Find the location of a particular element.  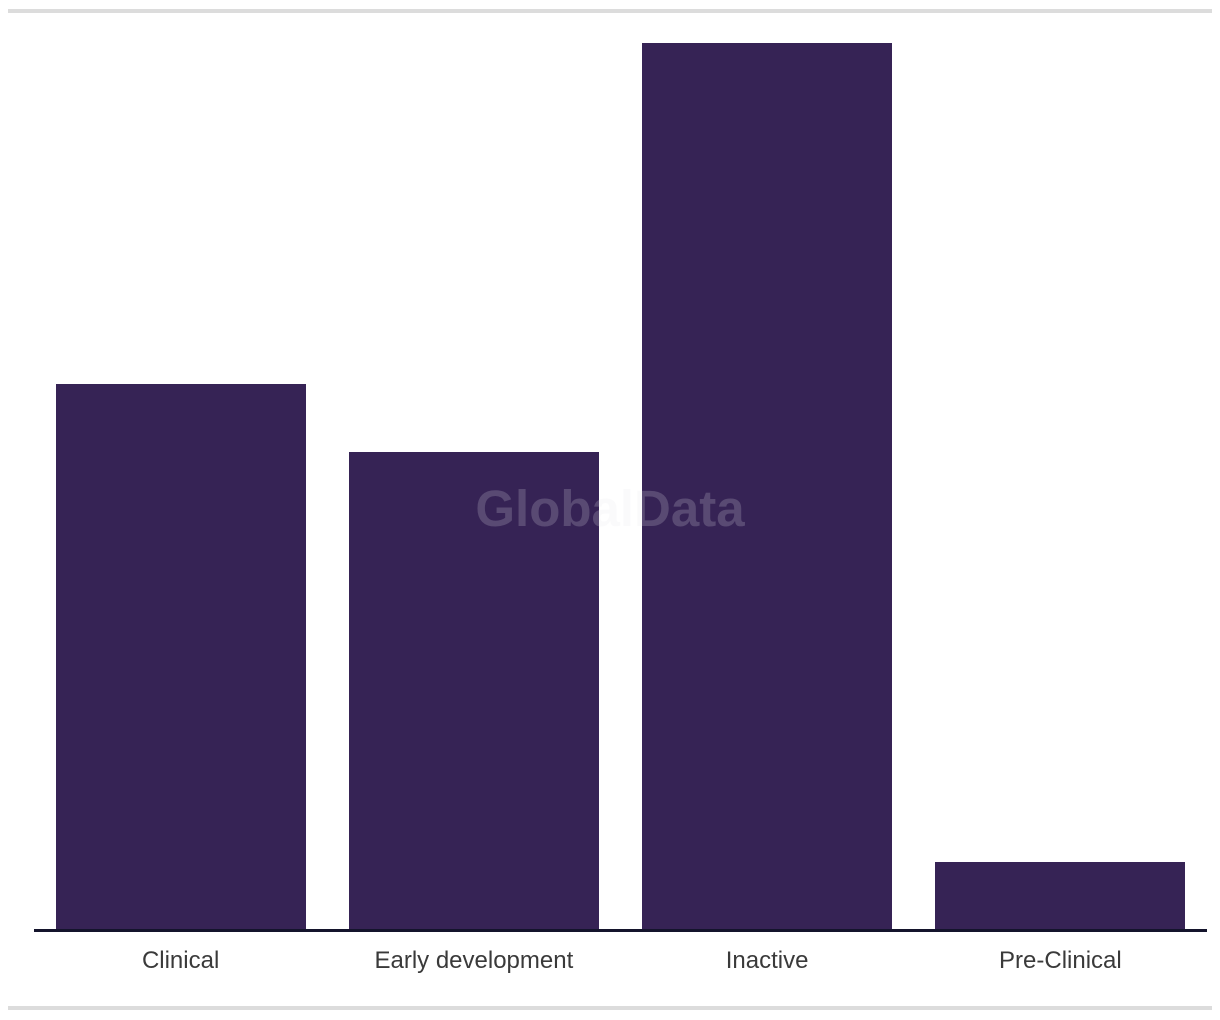

x-axis-line is located at coordinates (620, 930).